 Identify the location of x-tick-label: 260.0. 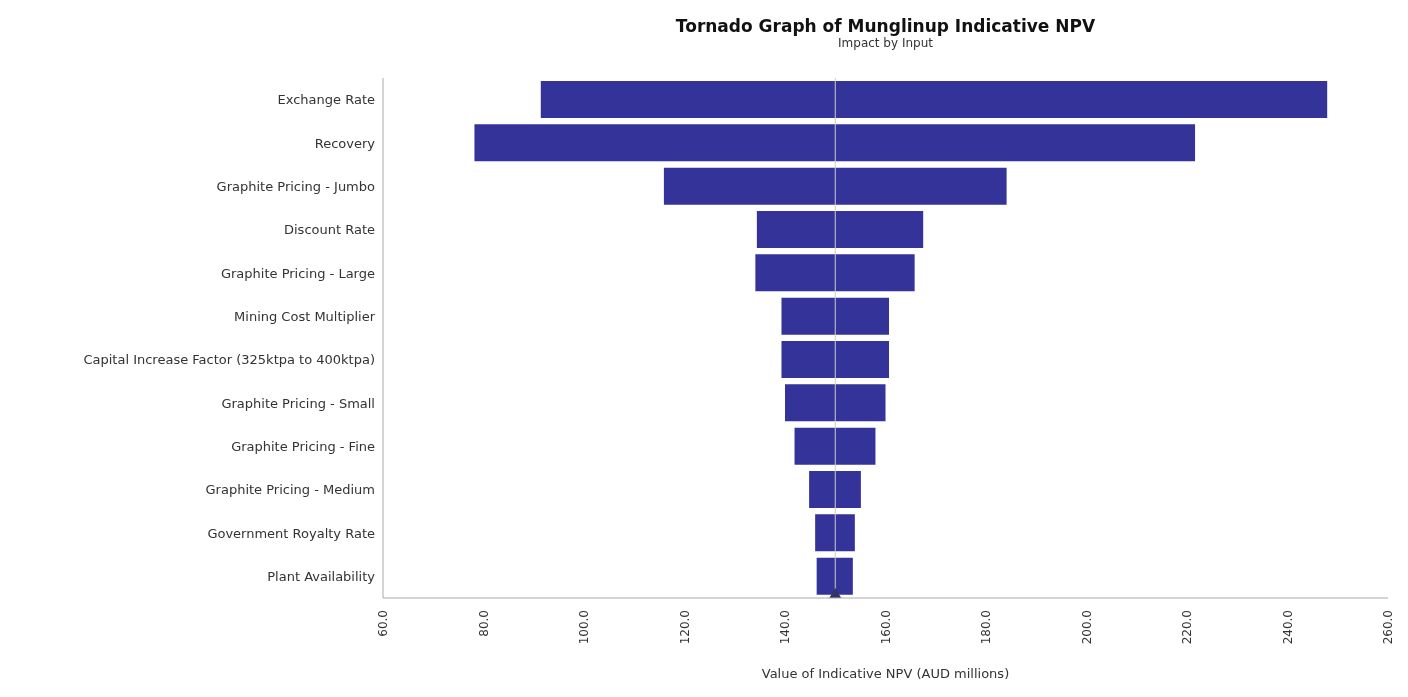
(1388, 627).